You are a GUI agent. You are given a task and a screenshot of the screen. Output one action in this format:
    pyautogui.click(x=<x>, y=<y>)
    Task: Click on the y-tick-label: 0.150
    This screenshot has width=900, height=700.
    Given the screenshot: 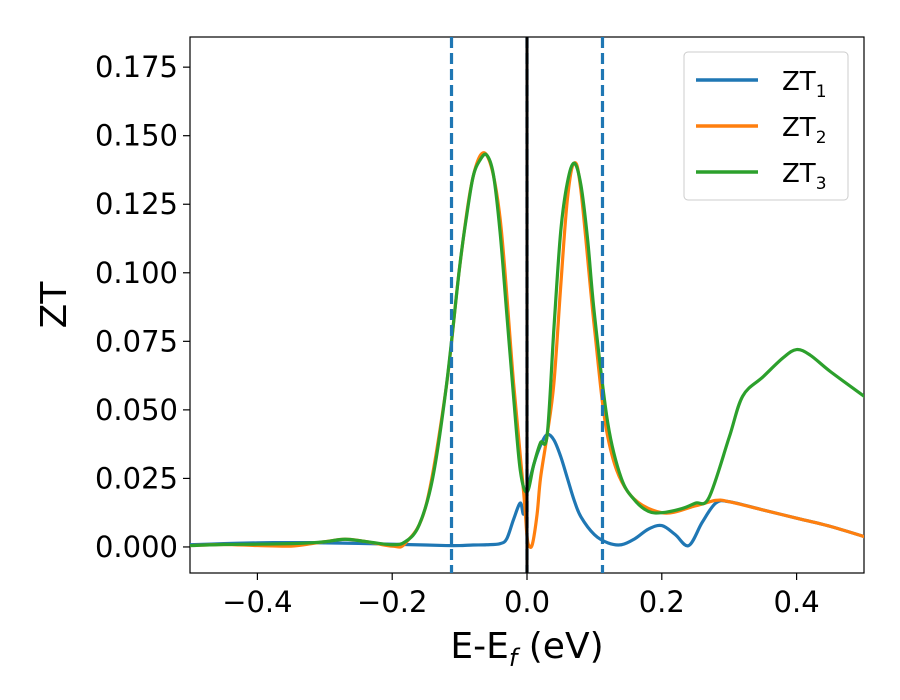 What is the action you would take?
    pyautogui.click(x=136, y=136)
    